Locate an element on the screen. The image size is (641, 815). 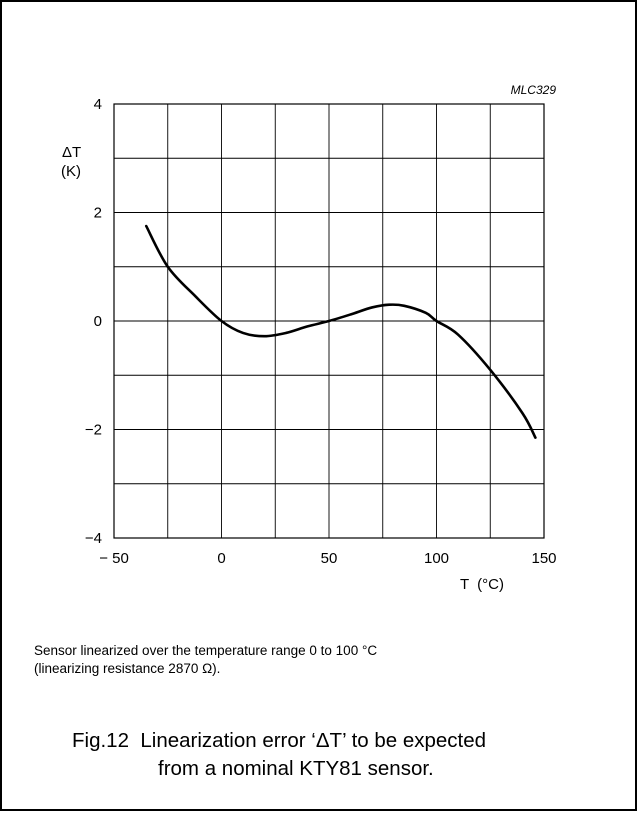
x-tick-label: − 50 is located at coordinates (114, 558).